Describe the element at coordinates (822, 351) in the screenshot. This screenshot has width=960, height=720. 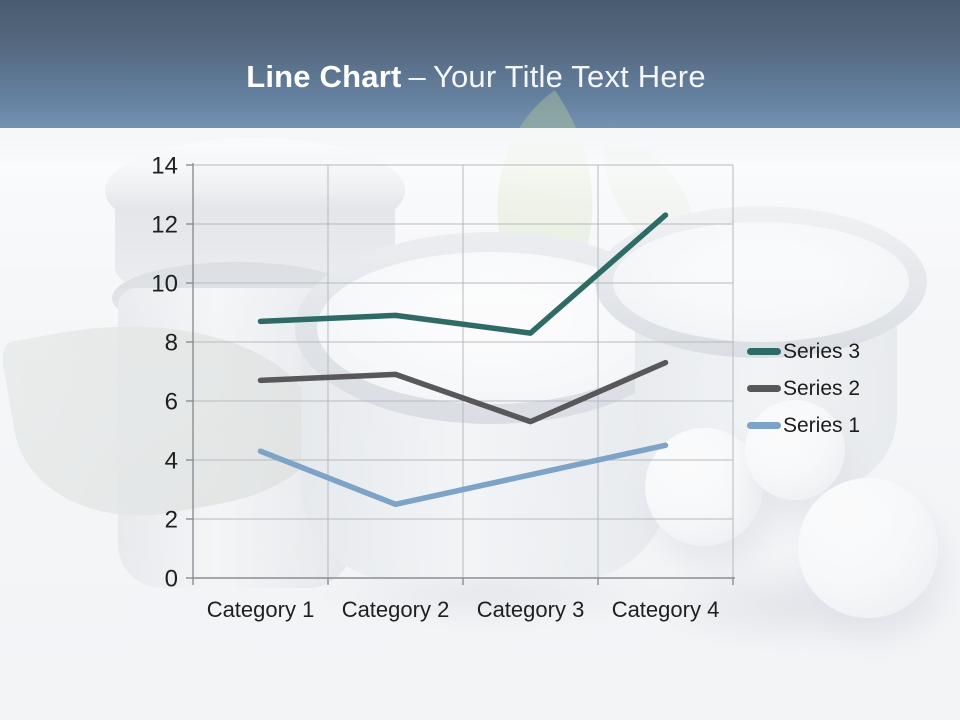
I see `legend-label: Series 3` at that location.